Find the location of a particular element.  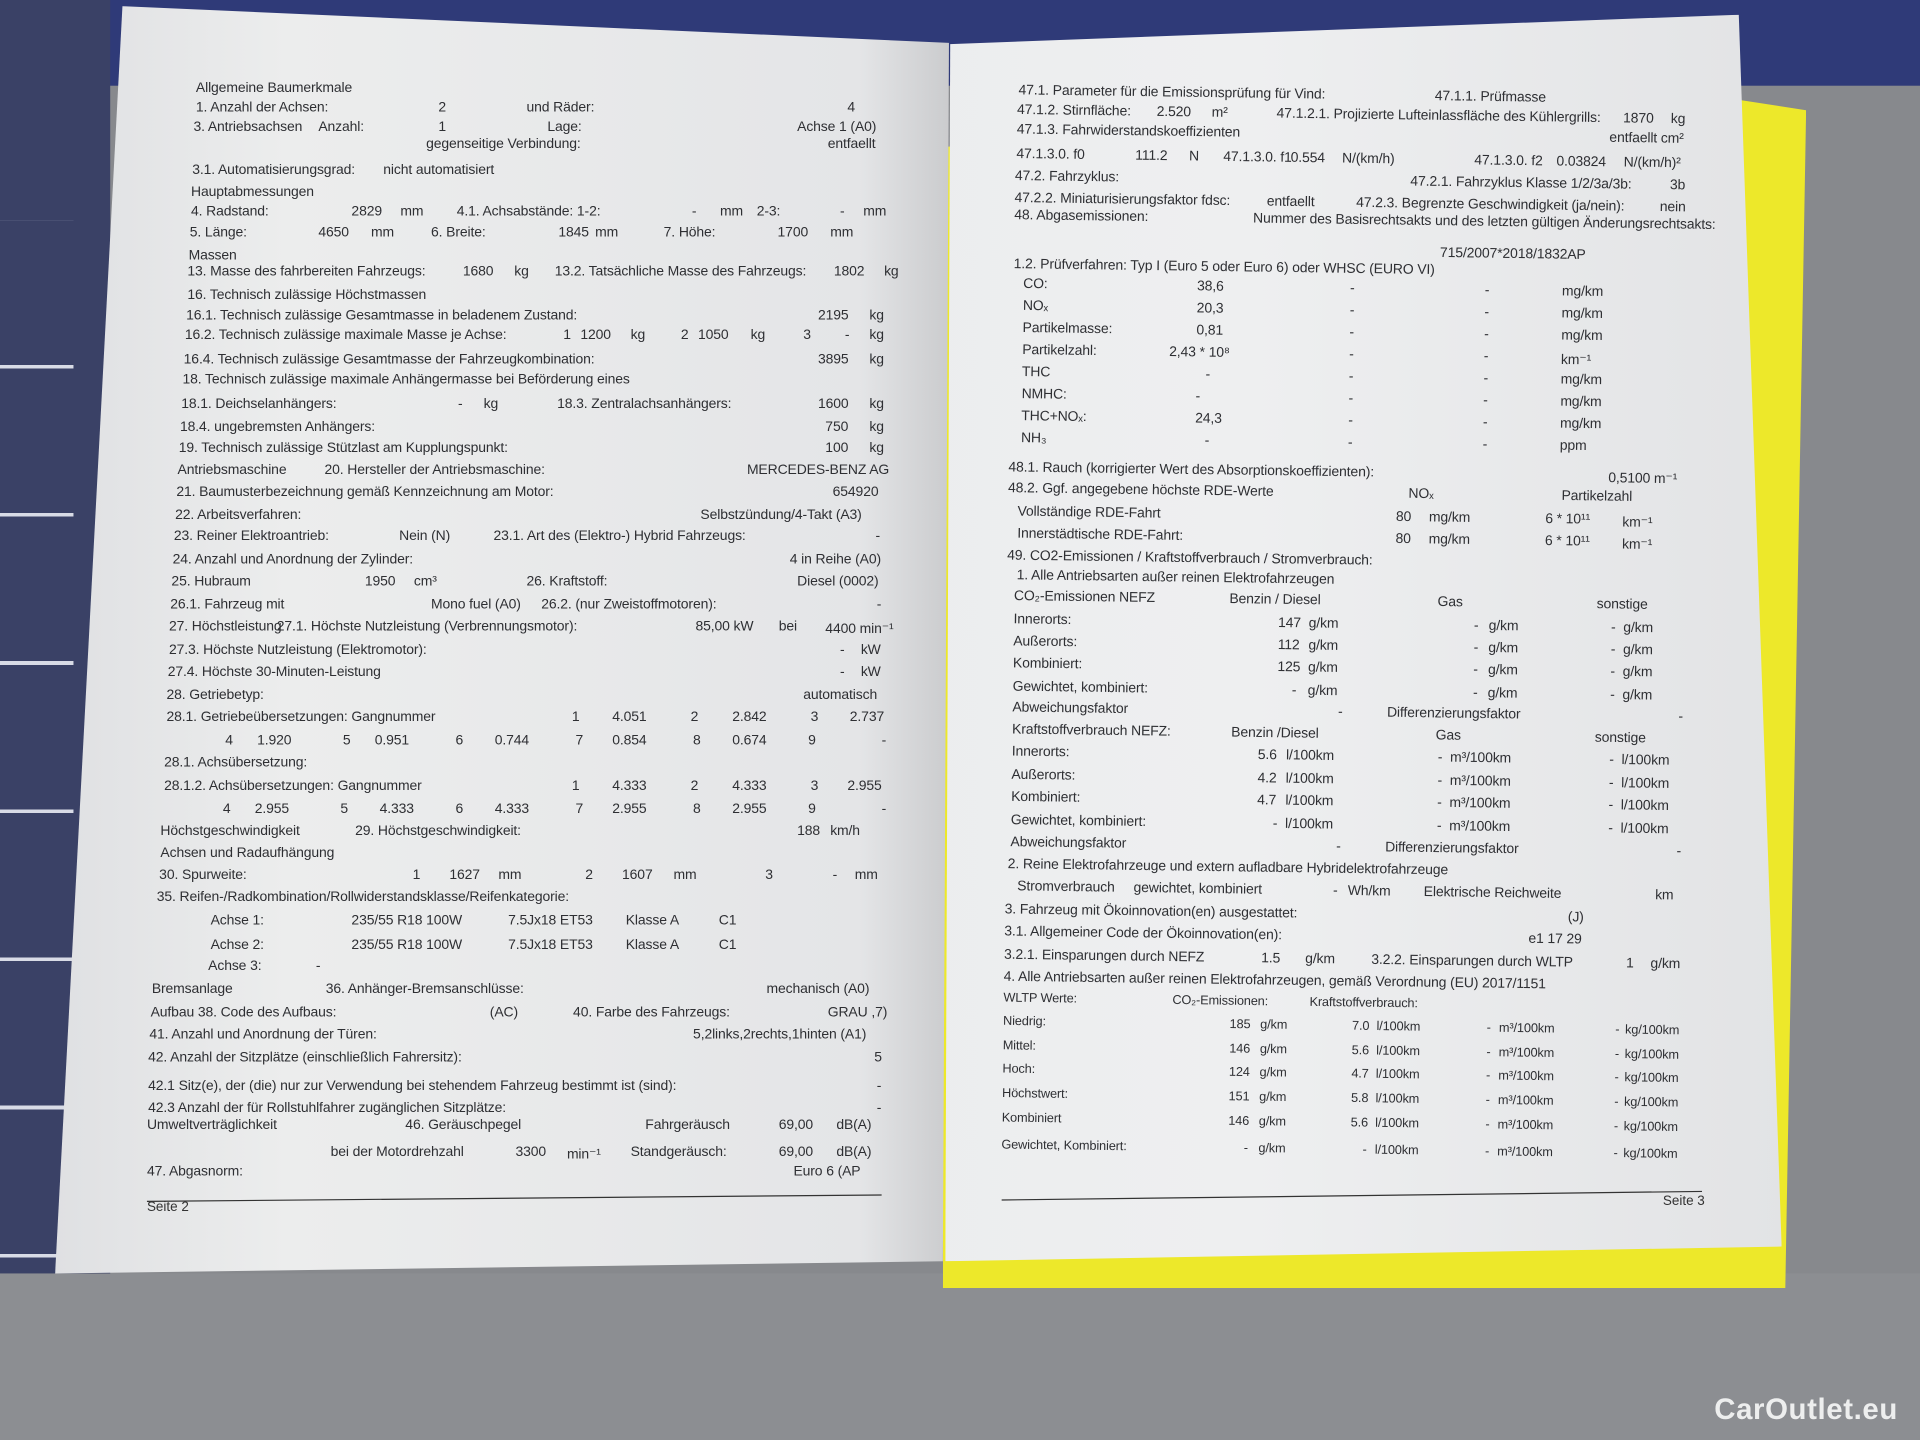

field-value: 2829 is located at coordinates (366, 212).